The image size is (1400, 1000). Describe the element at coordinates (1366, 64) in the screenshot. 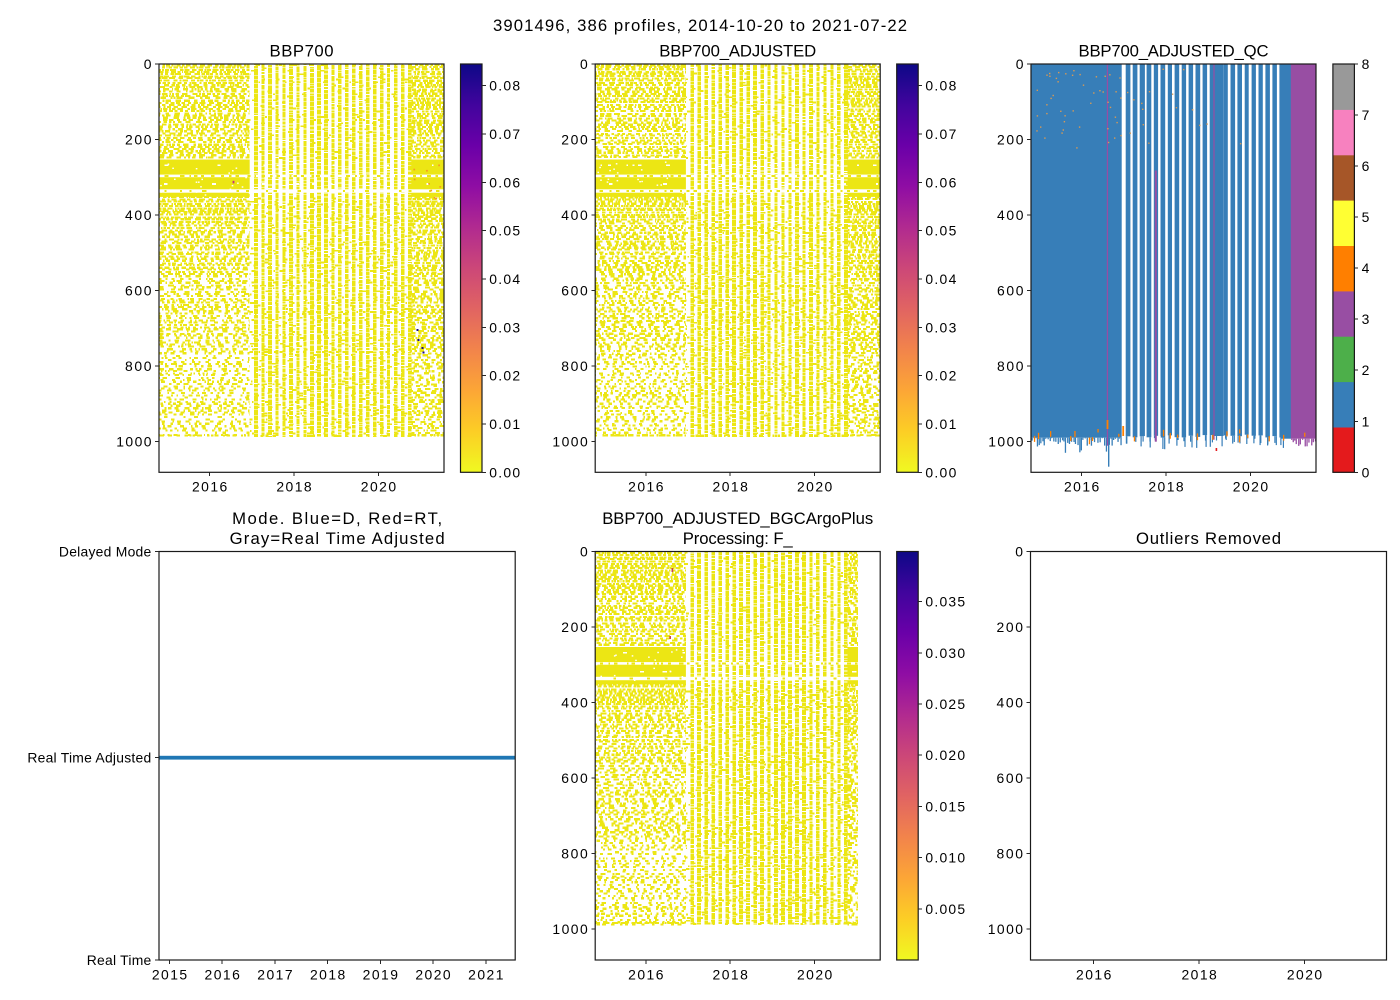

I see `svg-text: 8` at that location.